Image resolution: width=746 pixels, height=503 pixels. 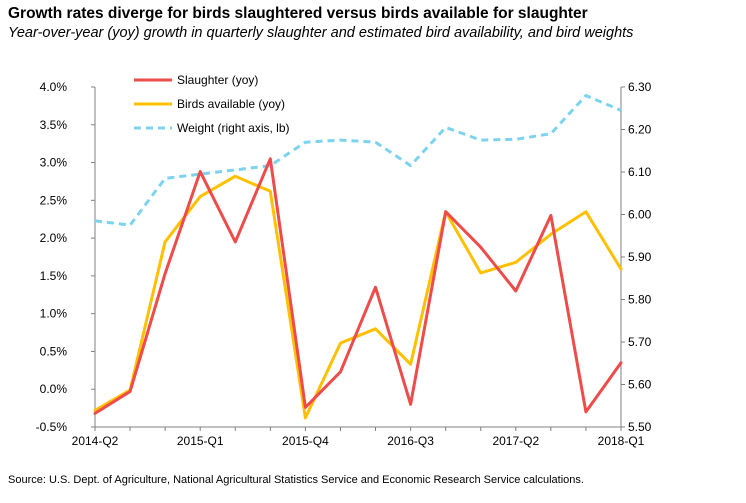 I want to click on right-axis-tick-label: 5.90, so click(x=640, y=257).